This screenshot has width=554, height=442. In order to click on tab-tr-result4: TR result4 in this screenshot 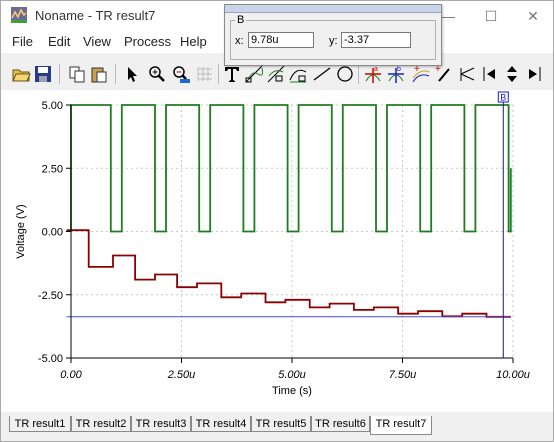, I will do `click(221, 424)`.